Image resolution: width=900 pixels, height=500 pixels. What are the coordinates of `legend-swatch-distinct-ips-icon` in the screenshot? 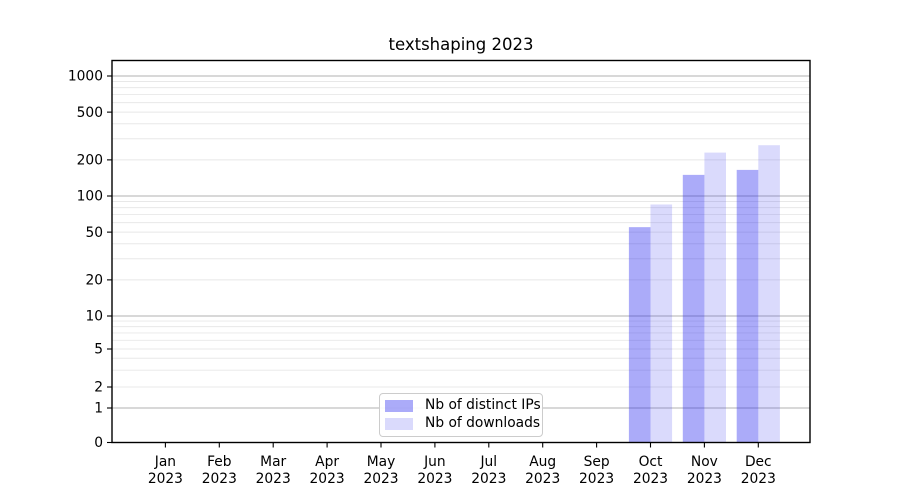 It's located at (399, 406).